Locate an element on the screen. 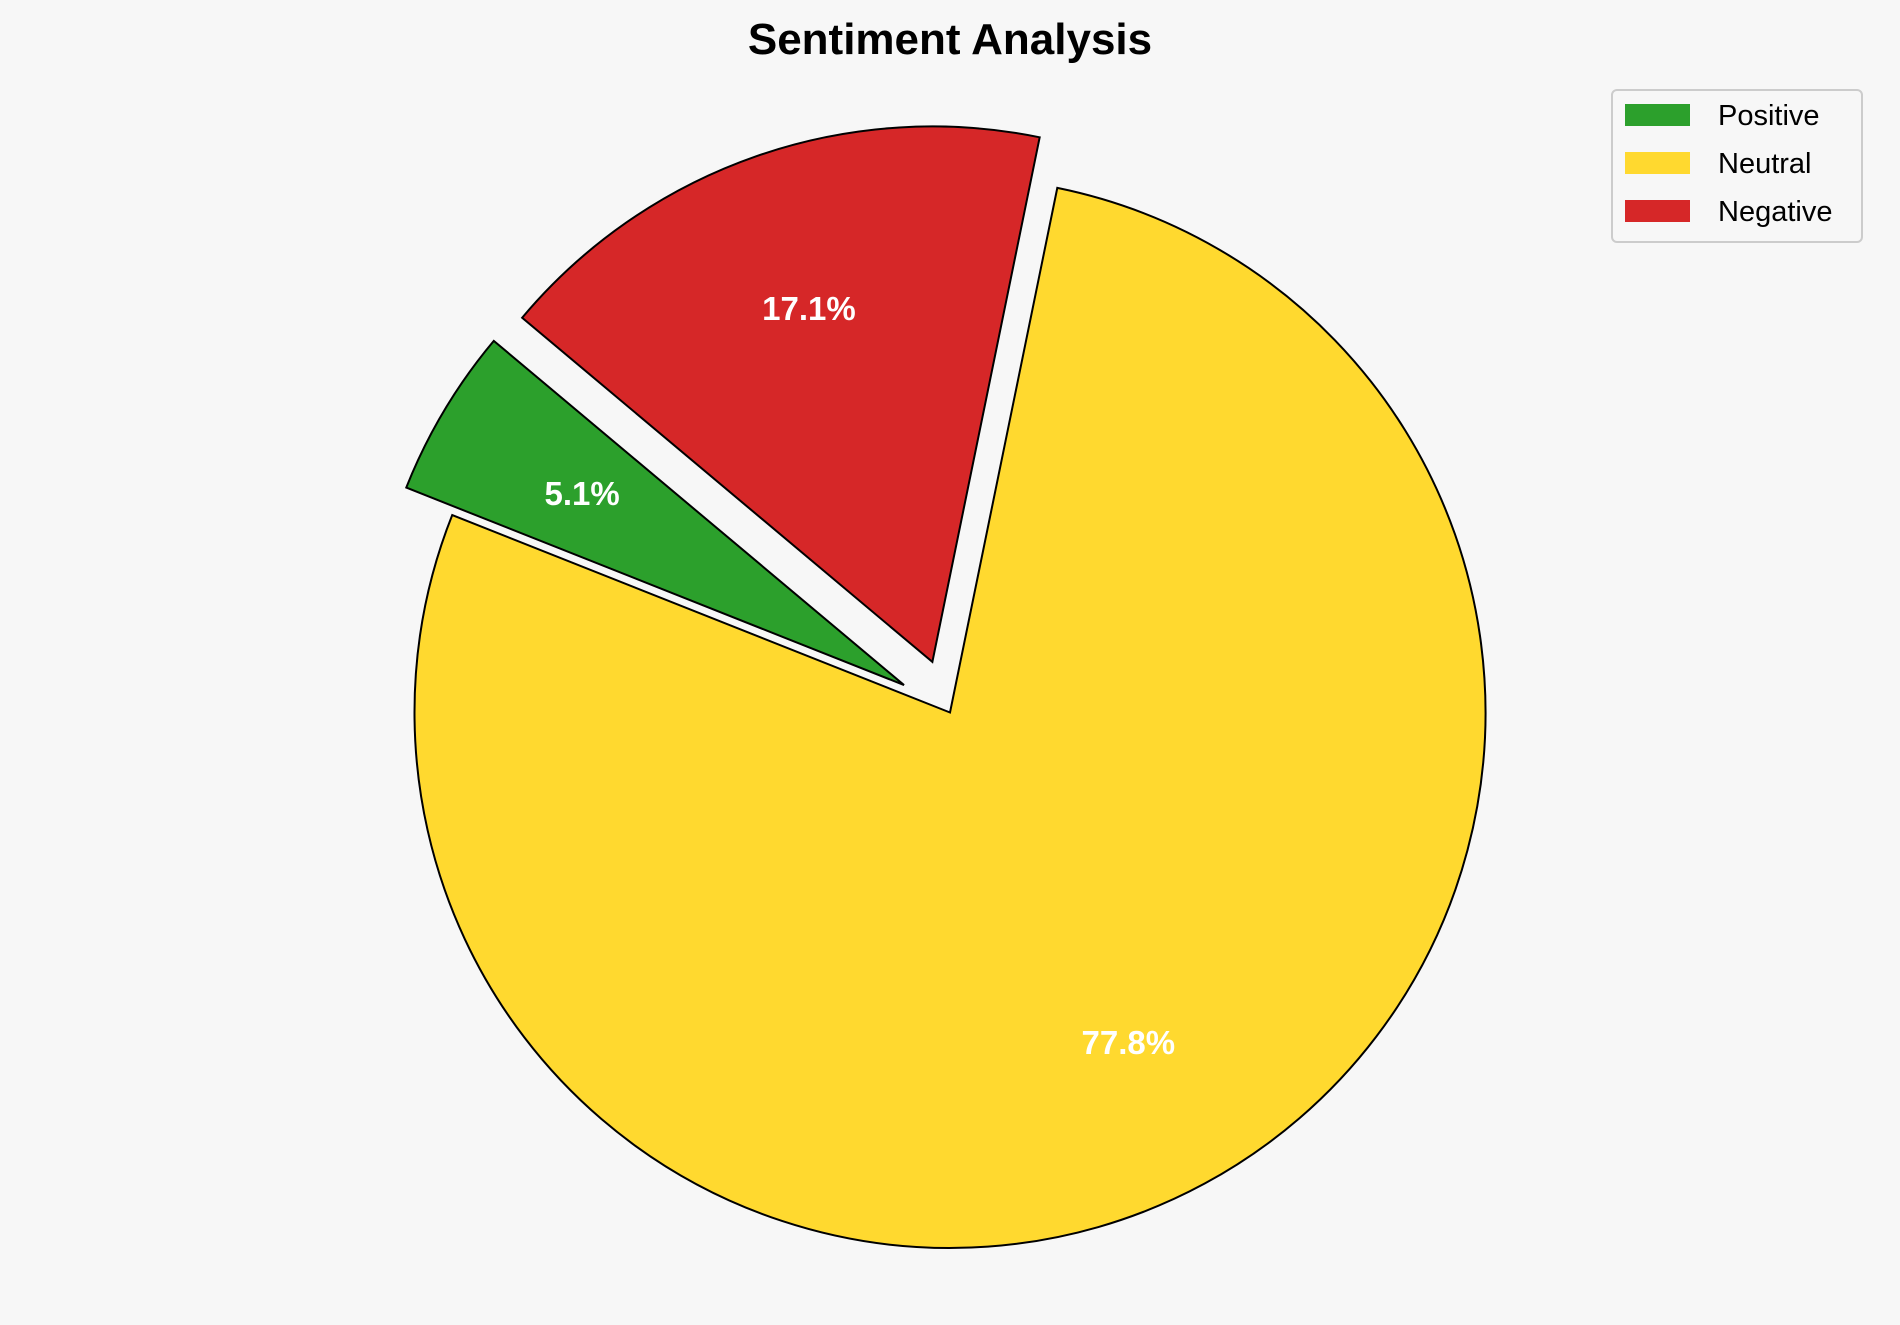 The width and height of the screenshot is (1900, 1325). legend-swatch-positive is located at coordinates (1657, 115).